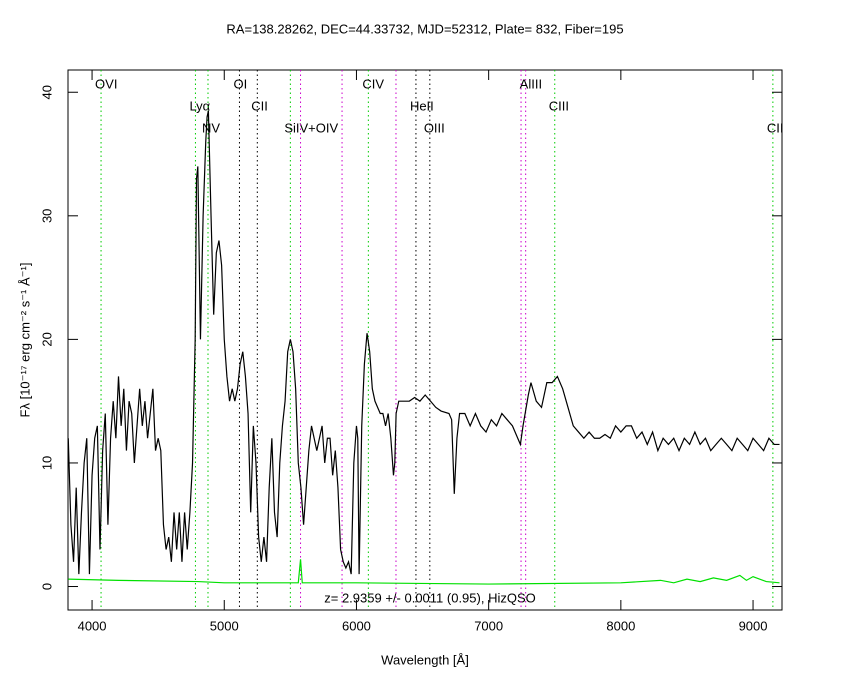  I want to click on line-label: AlIII, so click(531, 83).